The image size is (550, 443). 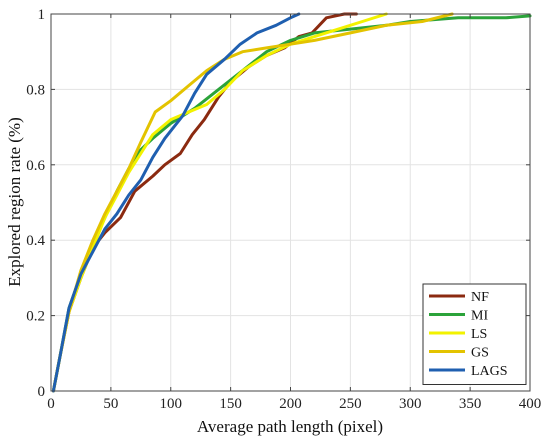 I want to click on legend-label-gs: GS, so click(x=480, y=353).